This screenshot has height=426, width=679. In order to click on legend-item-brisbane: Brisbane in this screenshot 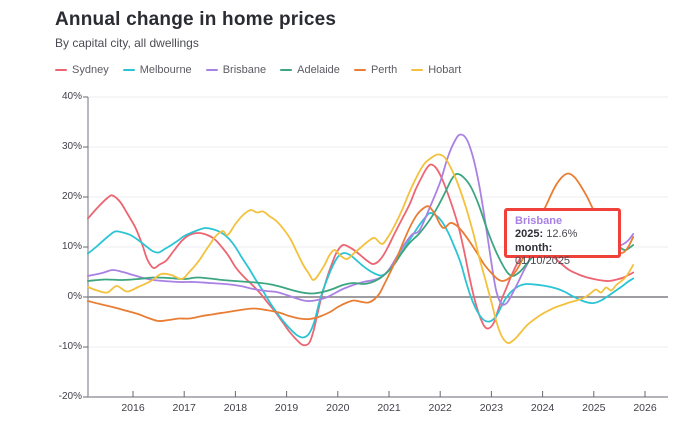, I will do `click(236, 70)`.